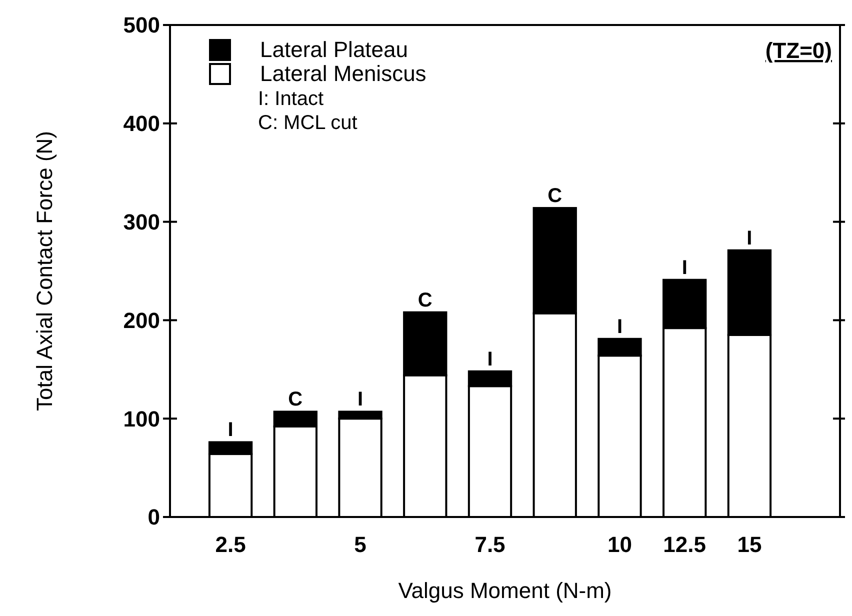 This screenshot has height=616, width=852. I want to click on y-tick-label: 400, so click(141, 123).